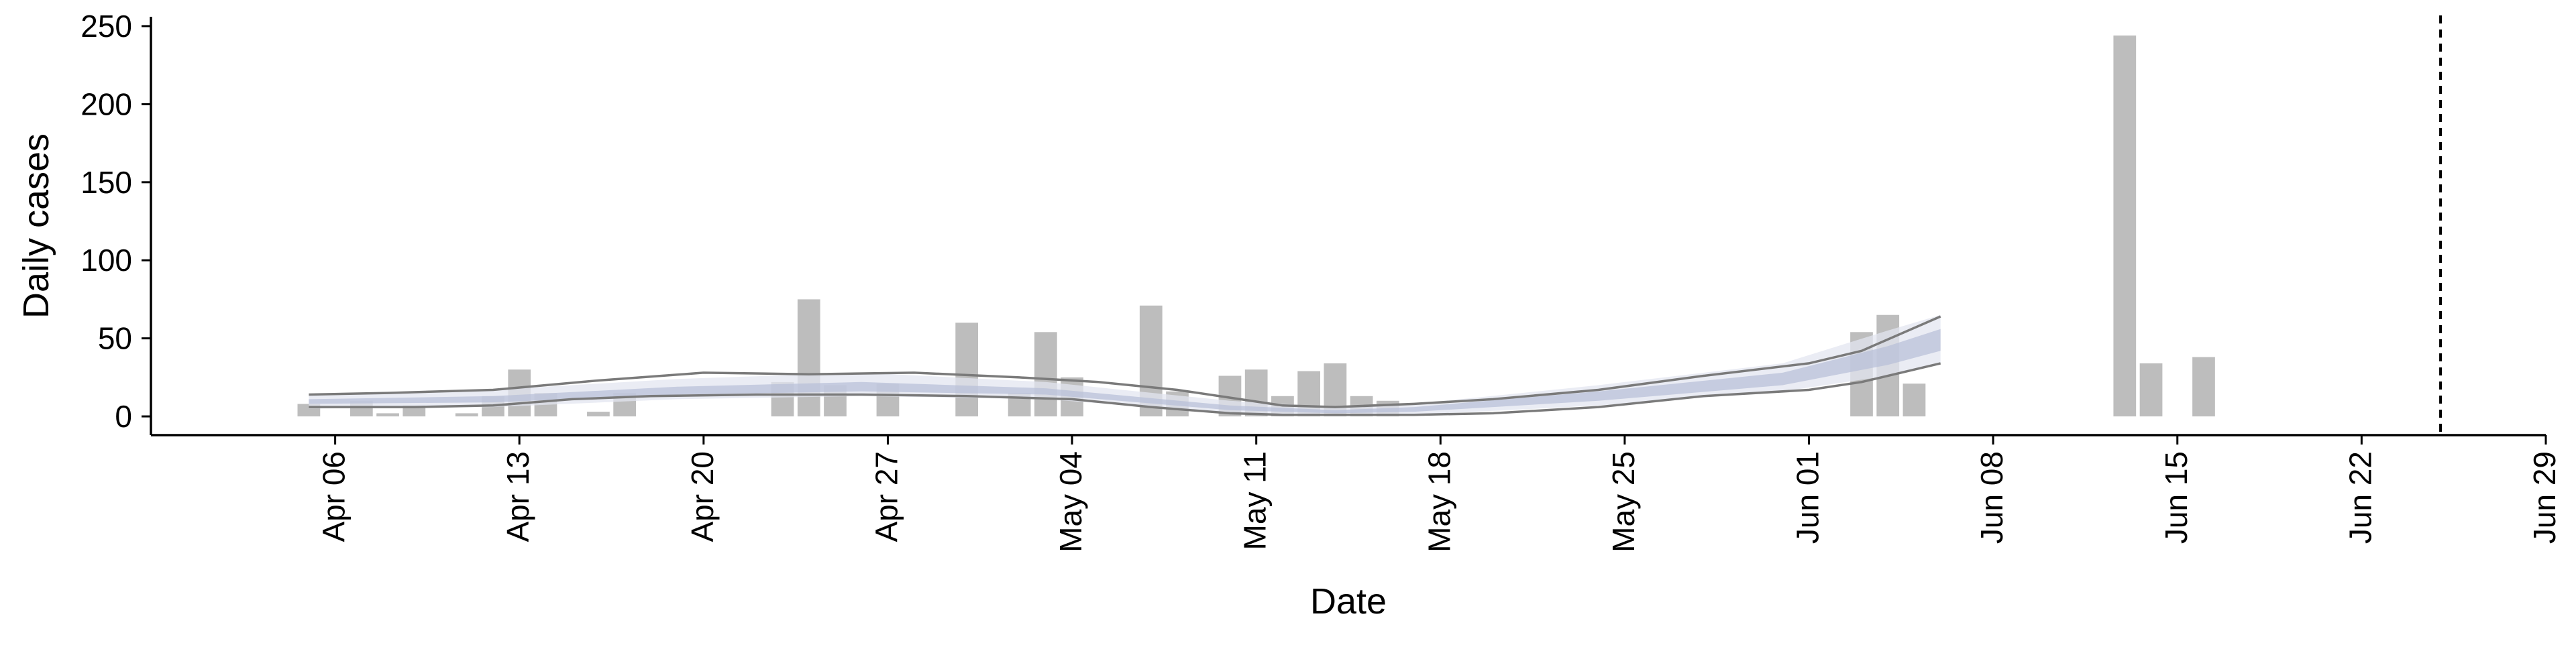 This screenshot has width=2576, height=647. Describe the element at coordinates (517, 496) in the screenshot. I see `x-tick-label: Apr 13` at that location.